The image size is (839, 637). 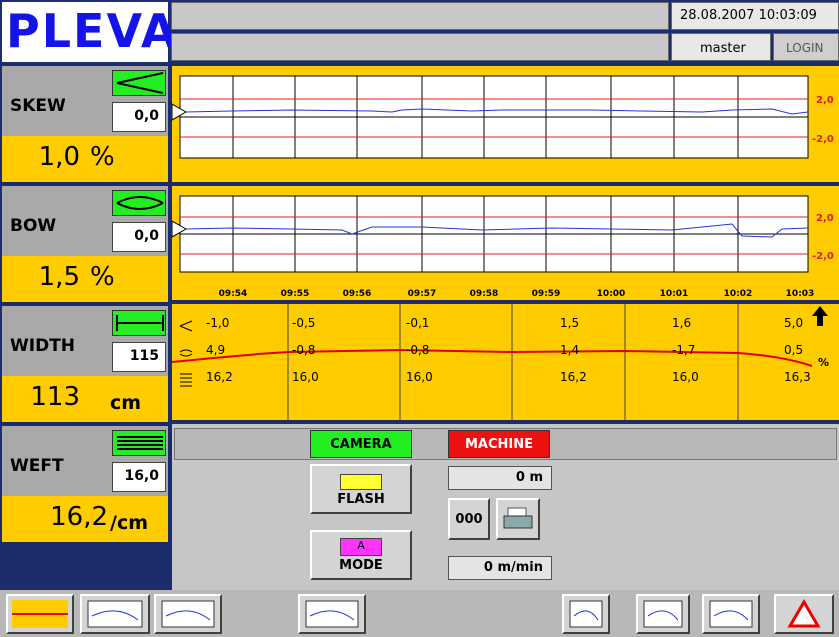 What do you see at coordinates (422, 294) in the screenshot?
I see `time-label: 09:57` at bounding box center [422, 294].